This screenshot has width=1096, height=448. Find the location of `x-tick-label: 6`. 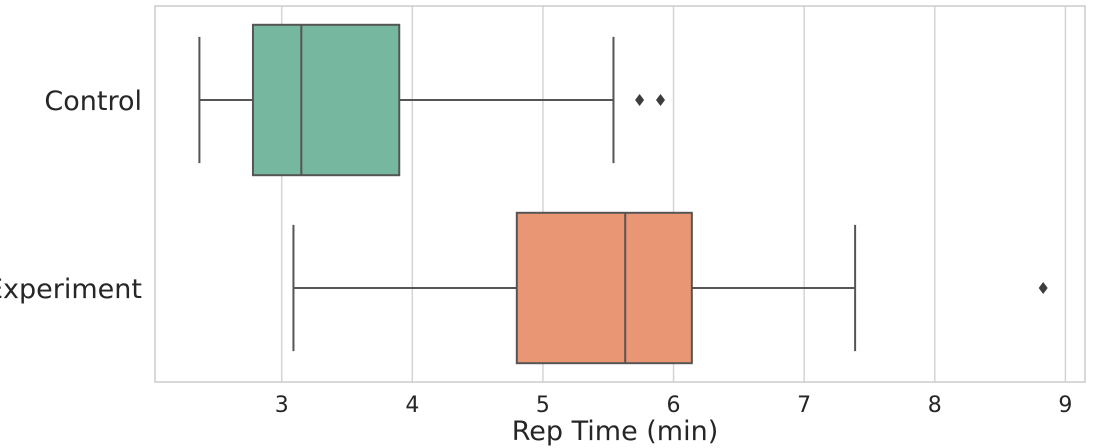

x-tick-label: 6 is located at coordinates (674, 405).